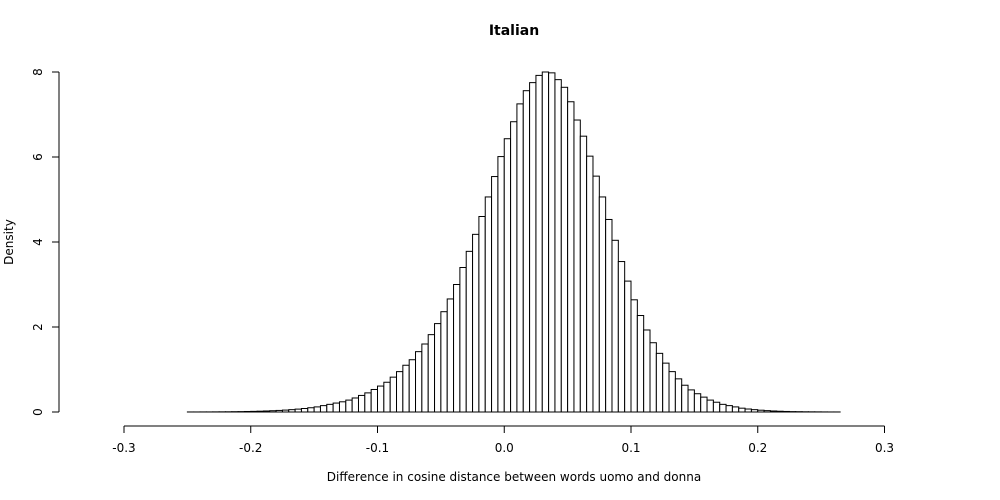 This screenshot has width=1000, height=500. What do you see at coordinates (884, 448) in the screenshot?
I see `x-tick-label: 0.3` at bounding box center [884, 448].